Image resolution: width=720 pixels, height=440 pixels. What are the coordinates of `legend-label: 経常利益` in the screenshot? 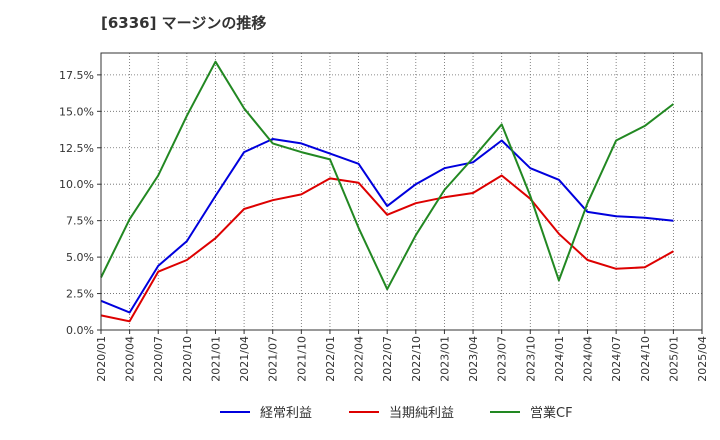 It's located at (286, 413).